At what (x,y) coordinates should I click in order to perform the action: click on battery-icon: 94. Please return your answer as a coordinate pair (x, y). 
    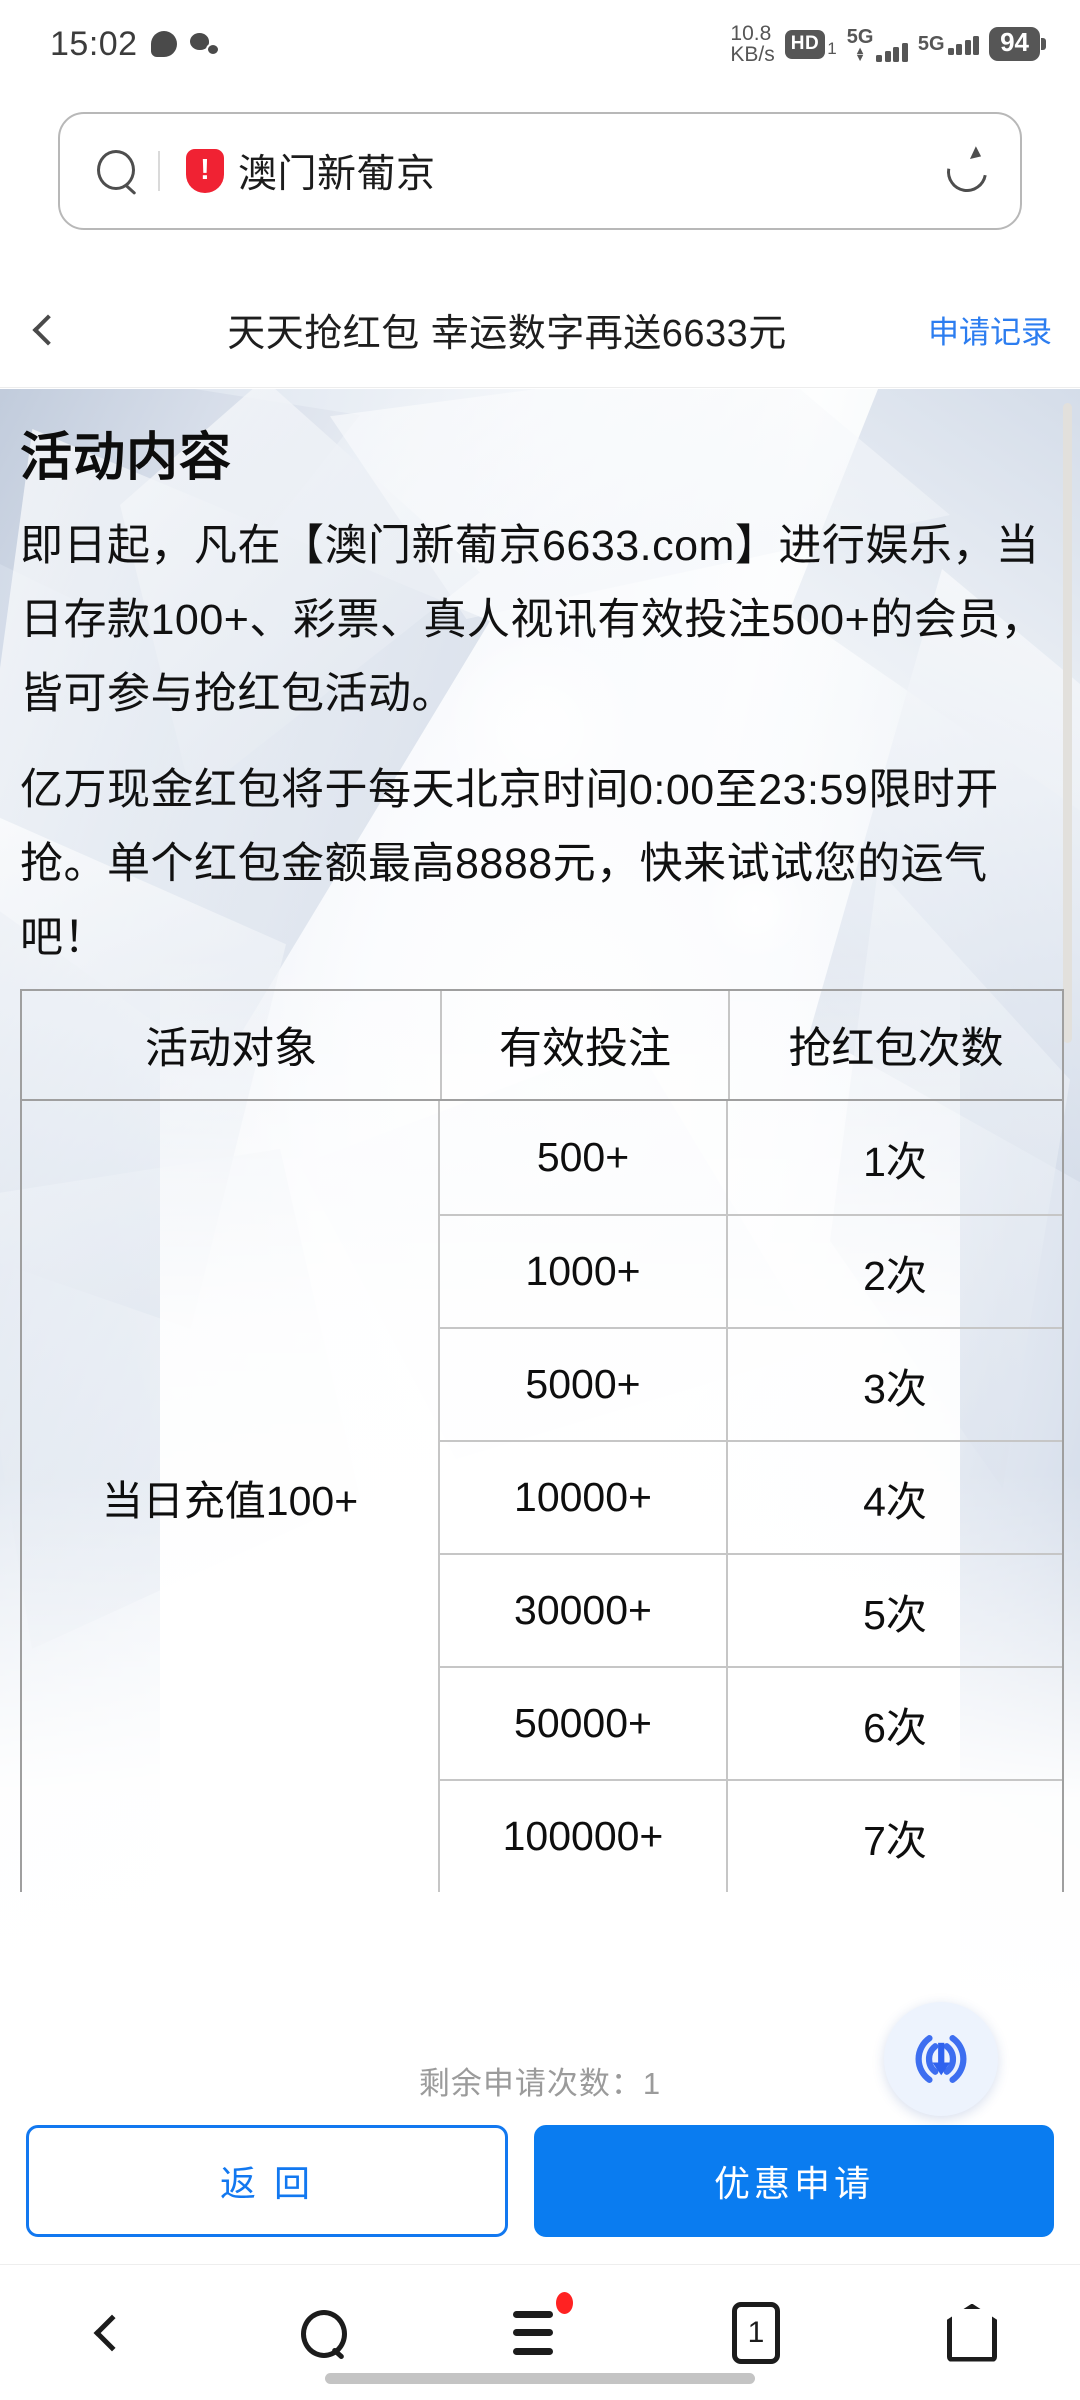
    Looking at the image, I should click on (1017, 44).